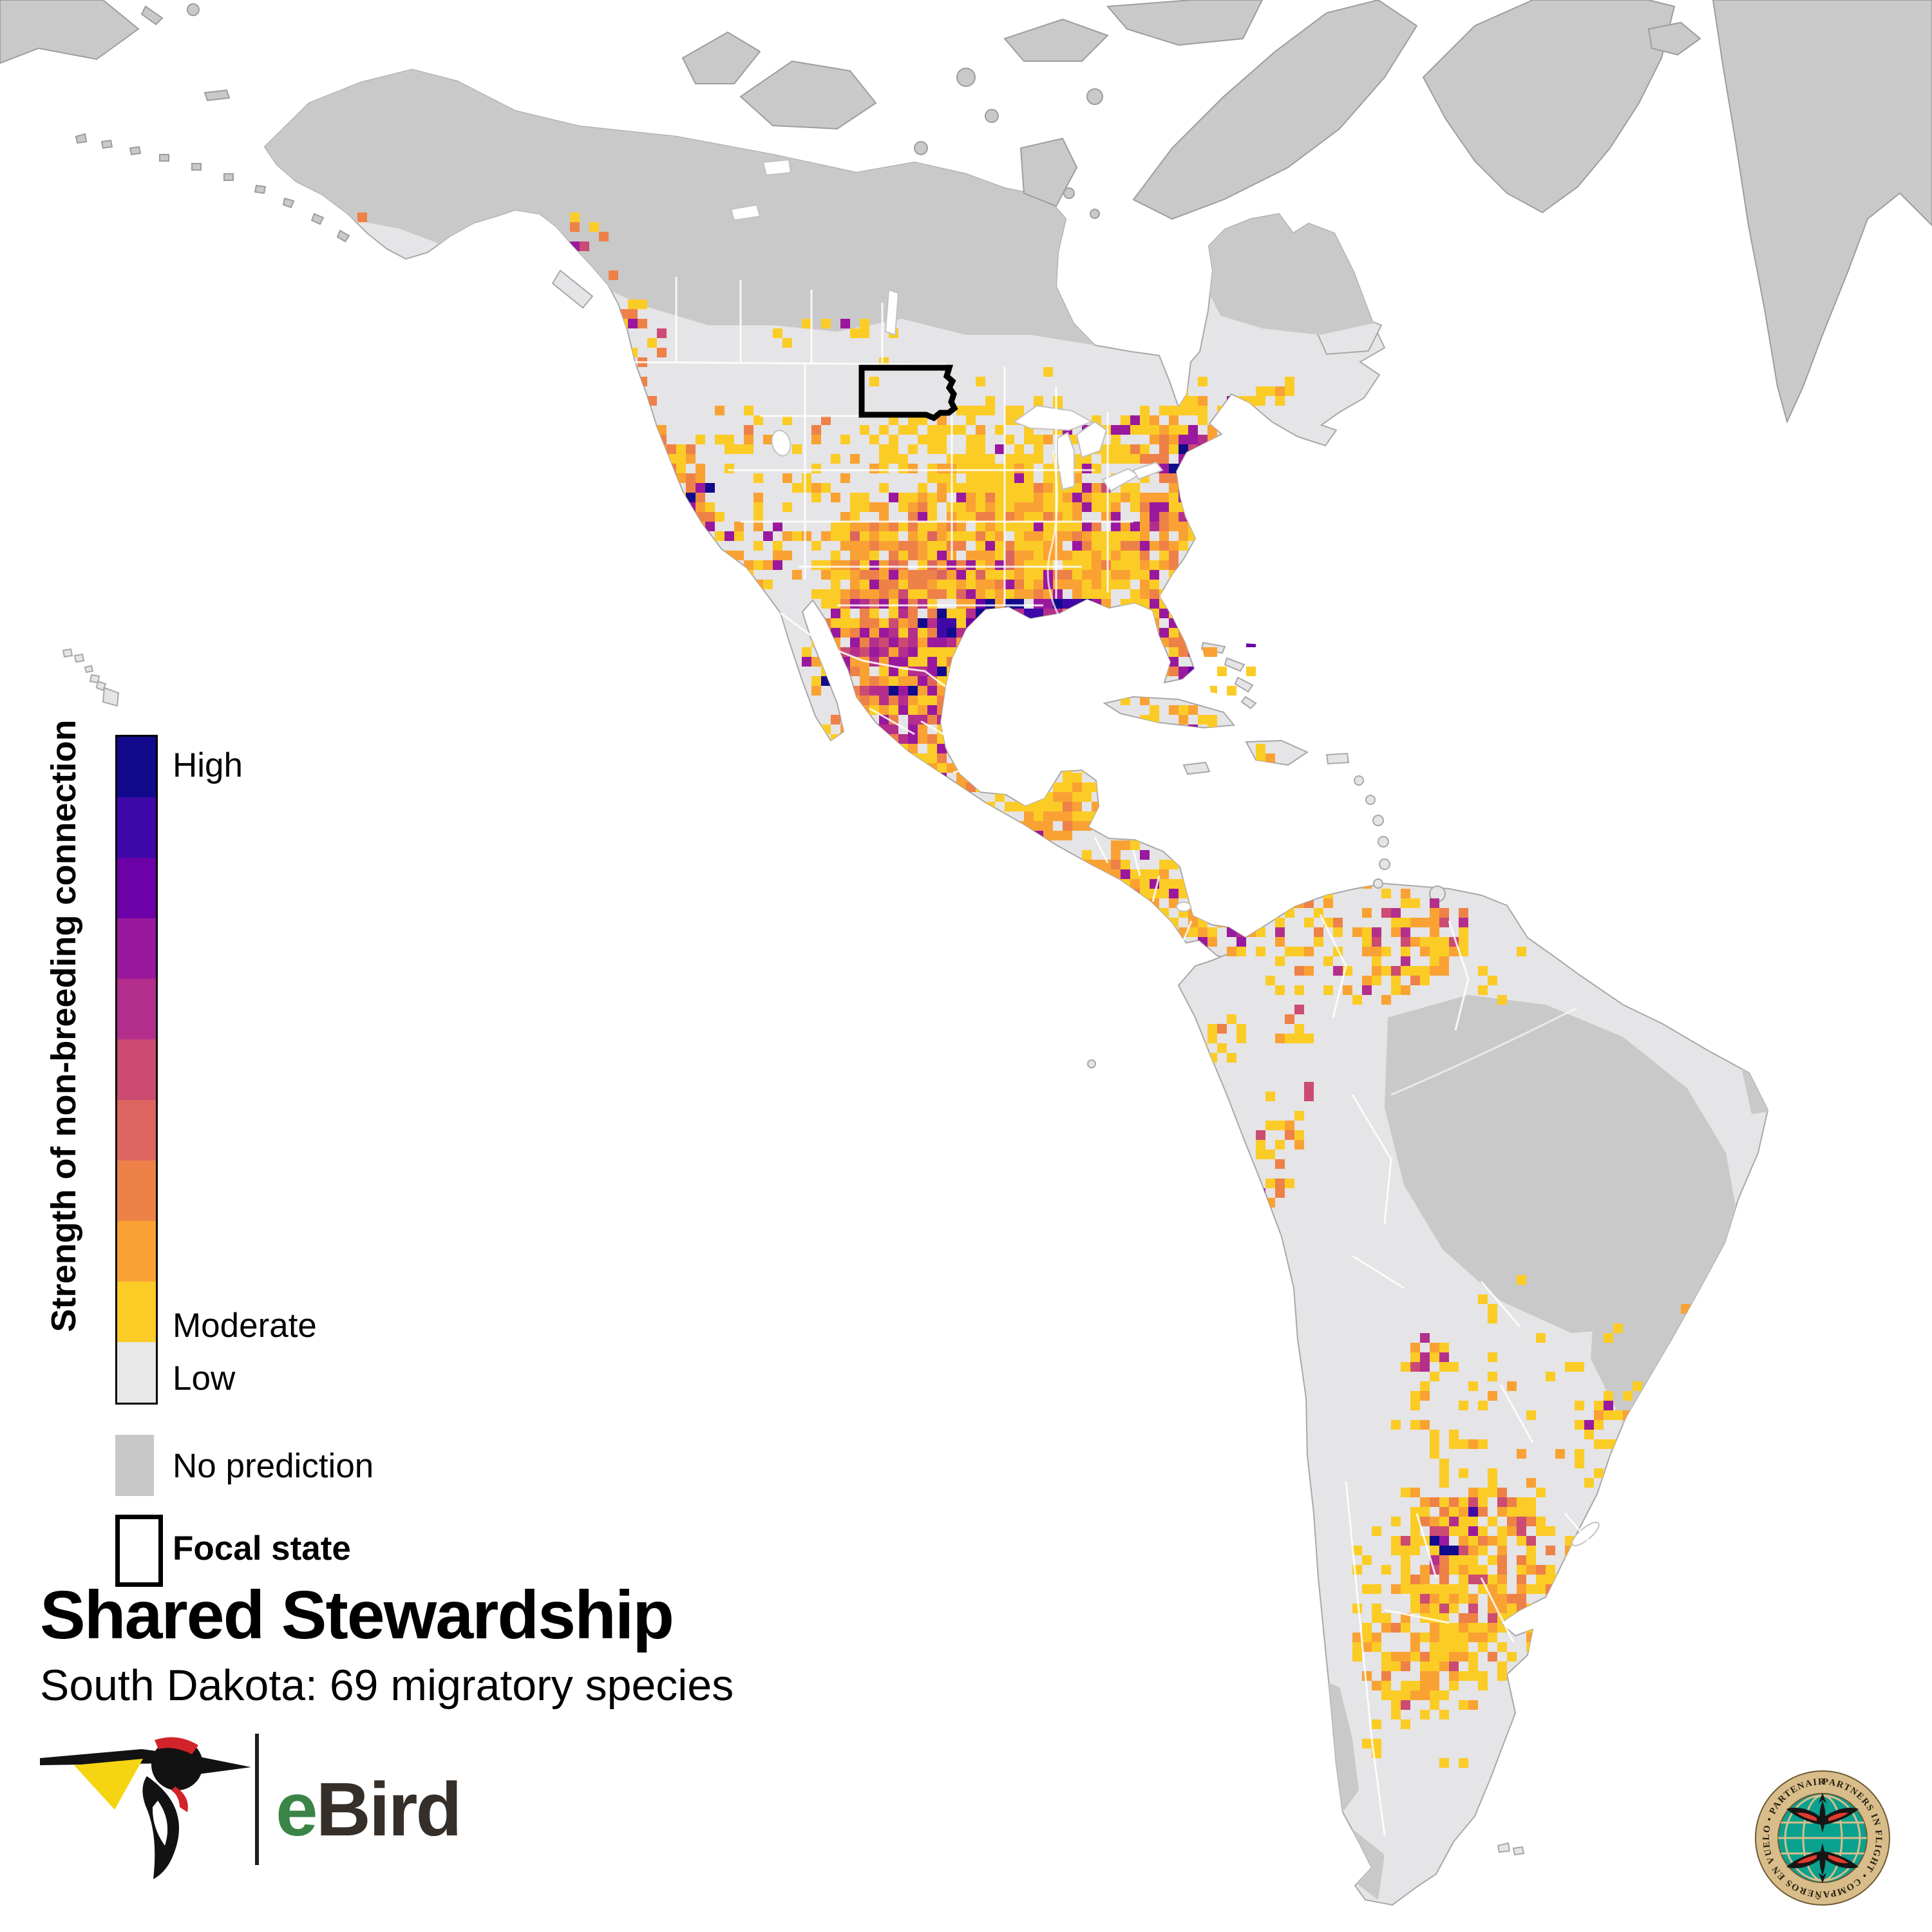 This screenshot has height=1932, width=1932. What do you see at coordinates (1822, 212) in the screenshot?
I see `northeast-atlantic-landmass` at bounding box center [1822, 212].